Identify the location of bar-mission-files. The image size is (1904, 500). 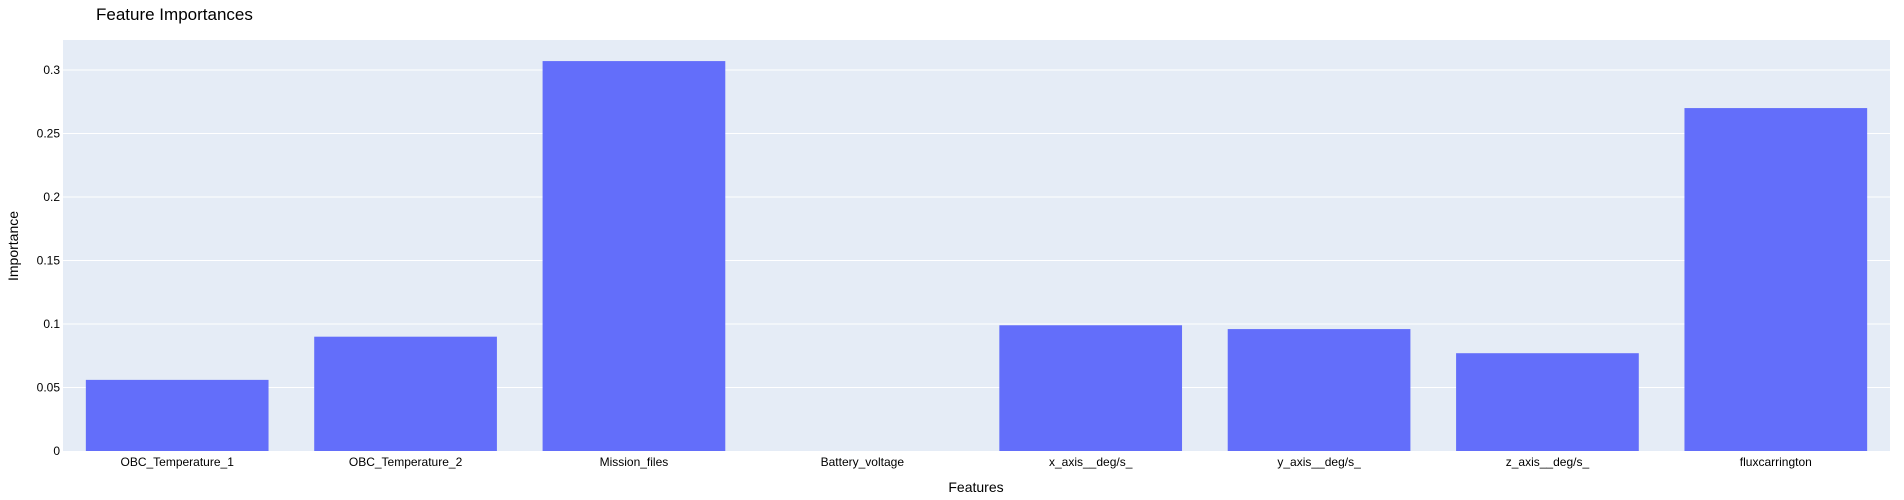
(634, 256).